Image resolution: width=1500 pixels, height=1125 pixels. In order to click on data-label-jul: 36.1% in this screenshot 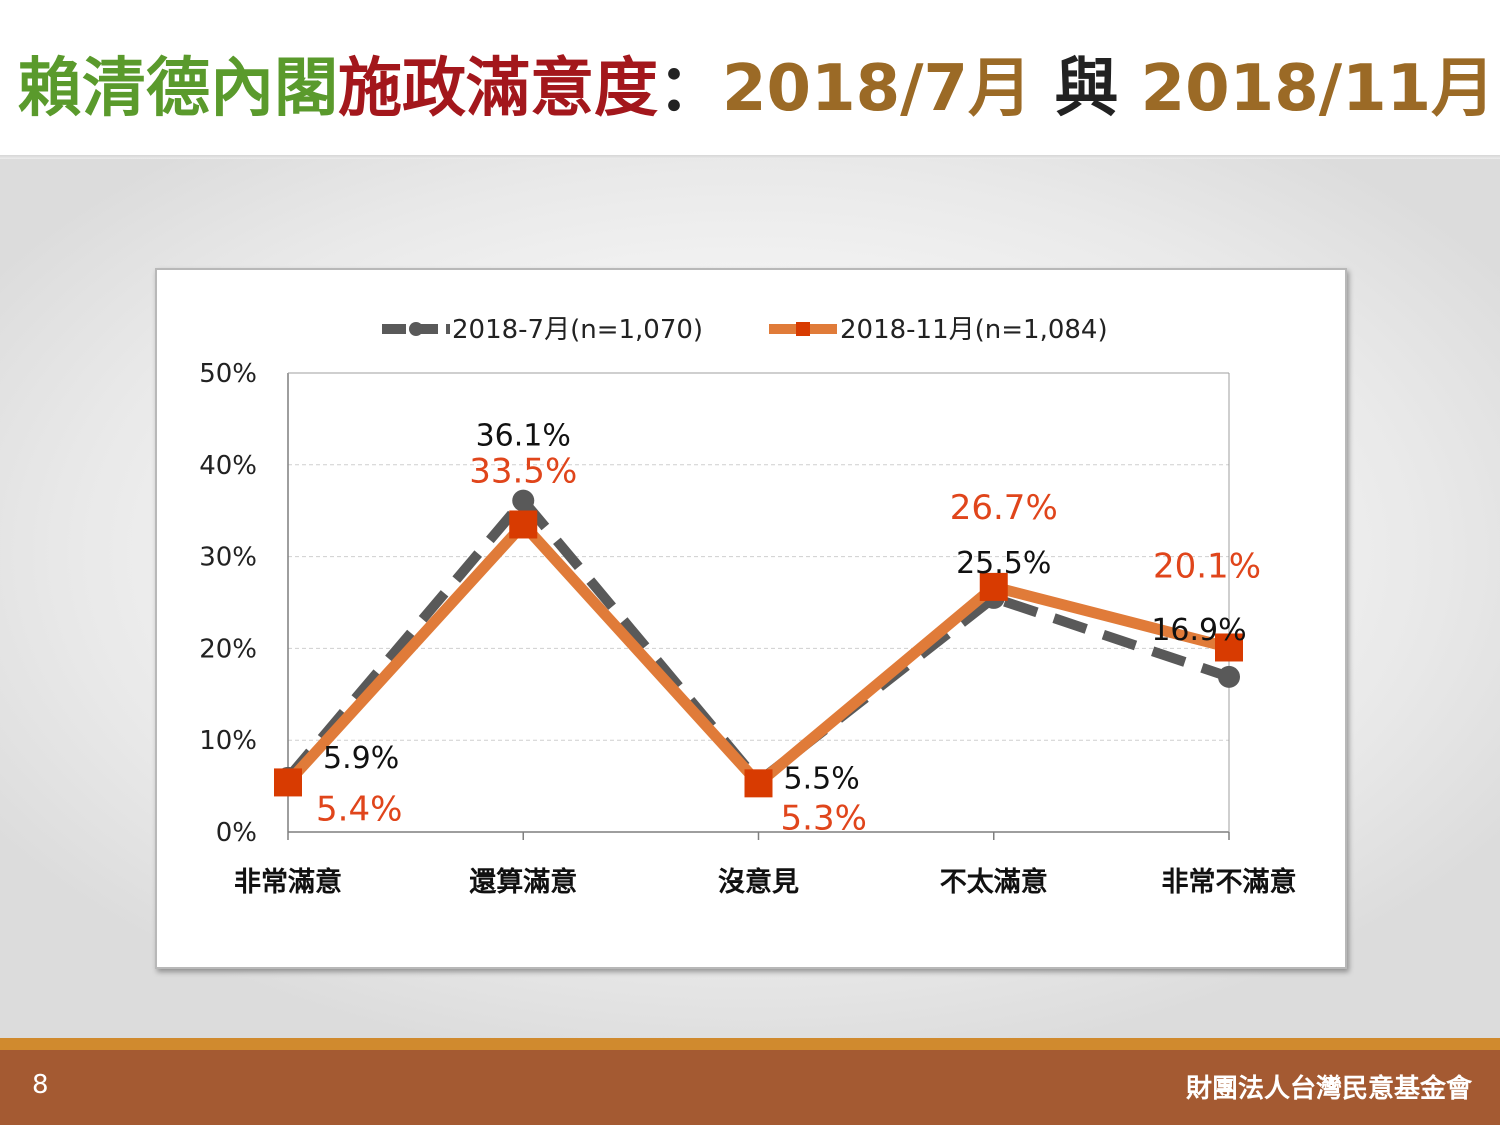, I will do `click(523, 436)`.